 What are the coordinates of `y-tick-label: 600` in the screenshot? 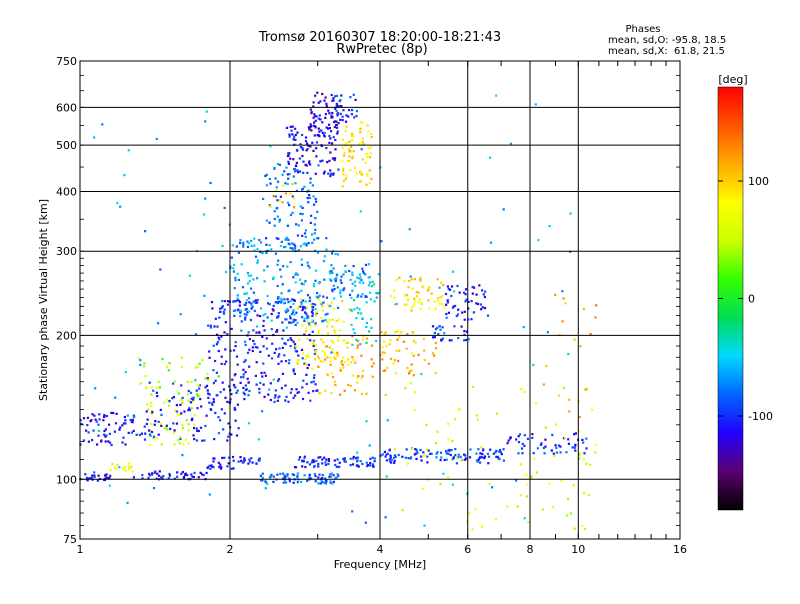 It's located at (66, 107).